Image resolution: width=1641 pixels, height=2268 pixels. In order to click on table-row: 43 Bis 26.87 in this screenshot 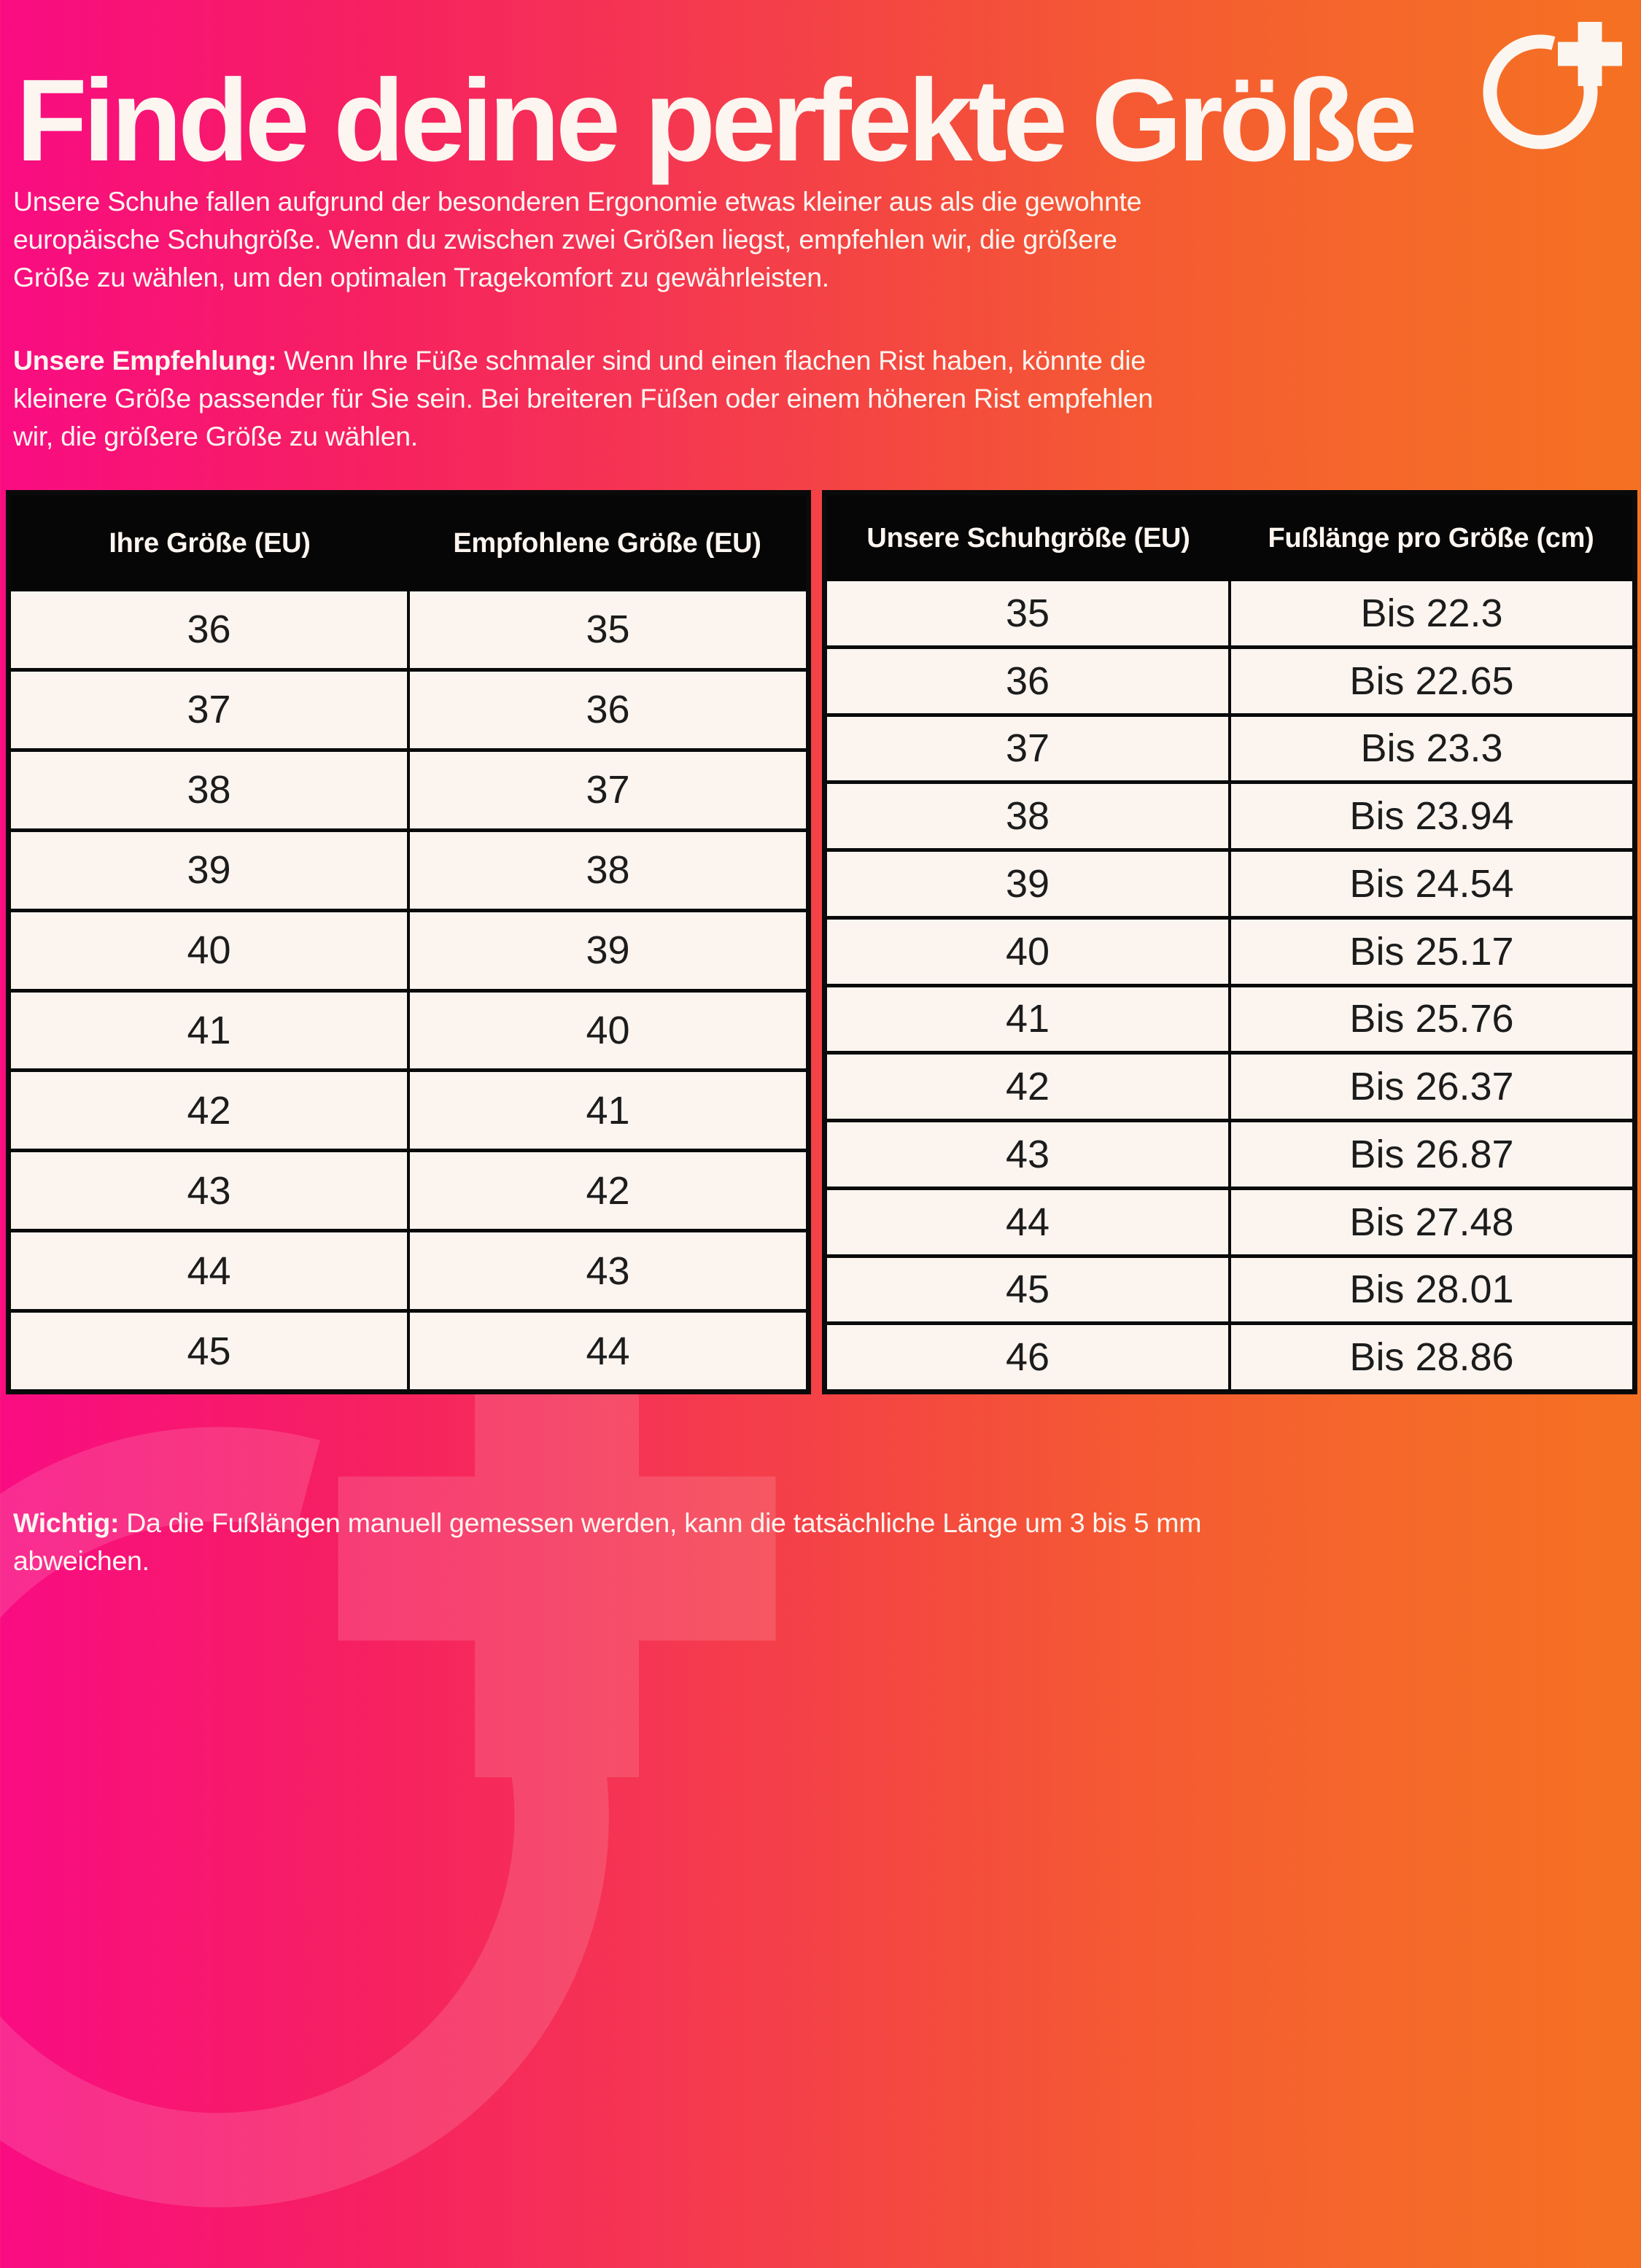, I will do `click(1229, 1153)`.